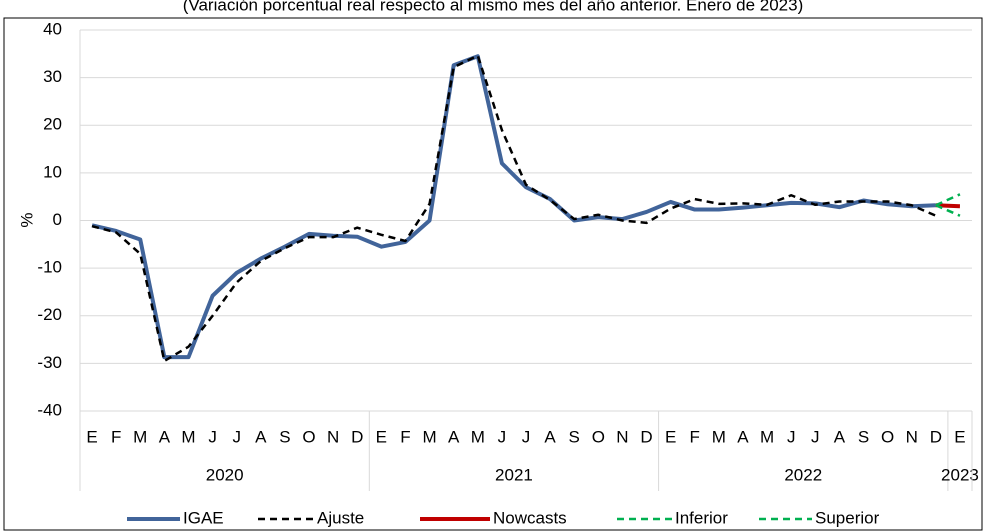  I want to click on legend-label: IGAE, so click(203, 517).